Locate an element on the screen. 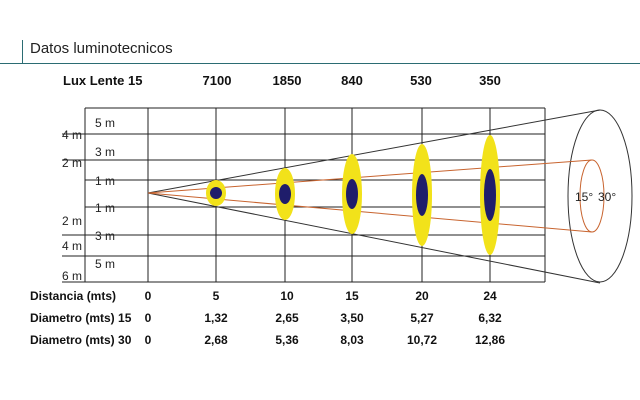 Image resolution: width=640 pixels, height=400 pixels. distancia-value: 15 is located at coordinates (352, 296).